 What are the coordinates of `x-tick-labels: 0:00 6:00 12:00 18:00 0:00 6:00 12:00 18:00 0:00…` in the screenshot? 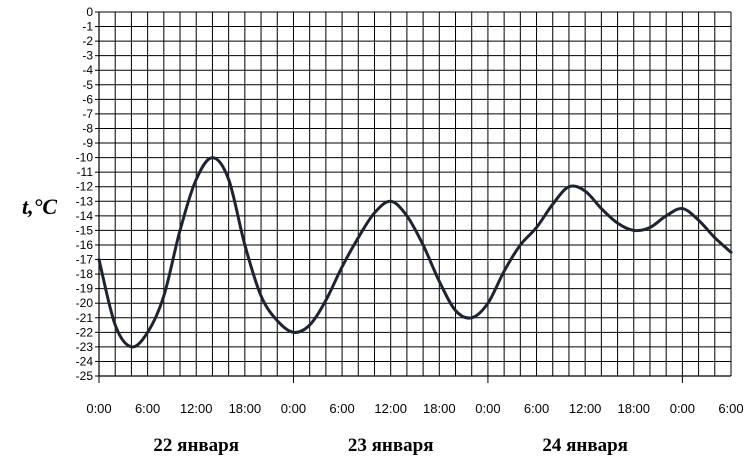 It's located at (414, 408).